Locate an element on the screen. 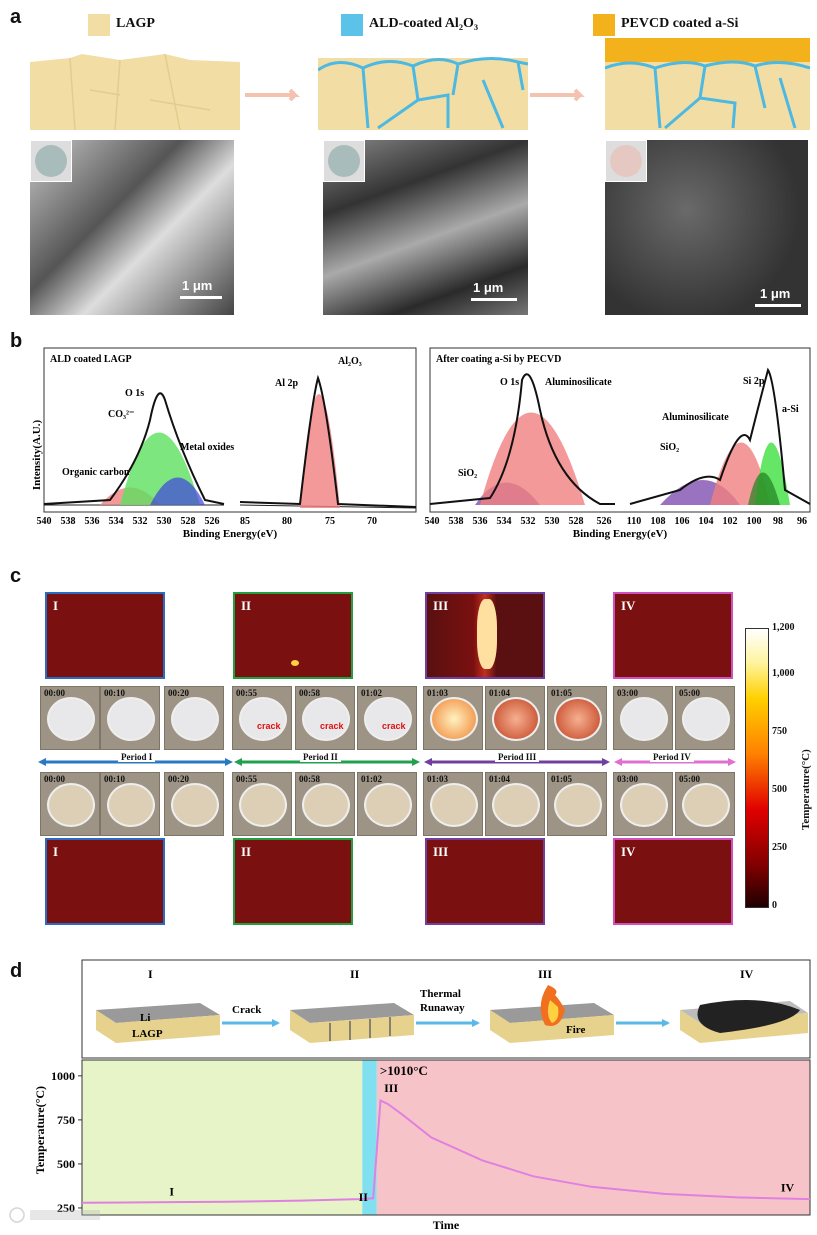 This screenshot has height=1235, width=817. curve-label-2: II is located at coordinates (364, 1197).